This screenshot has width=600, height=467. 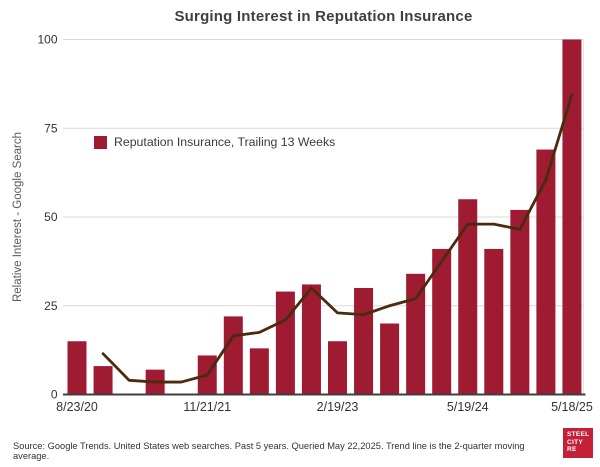 What do you see at coordinates (323, 16) in the screenshot?
I see `chart-title: Surging Interest in Reputation Insurance` at bounding box center [323, 16].